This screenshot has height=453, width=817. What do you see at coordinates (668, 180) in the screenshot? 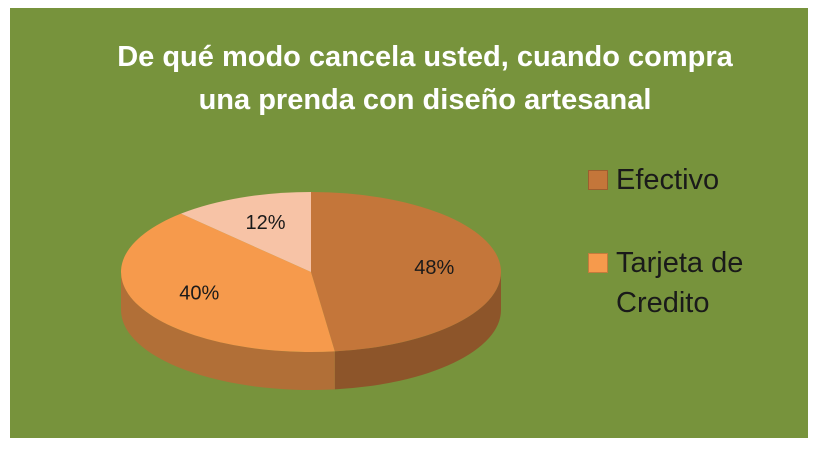
I see `legend-label: Efectivo` at bounding box center [668, 180].